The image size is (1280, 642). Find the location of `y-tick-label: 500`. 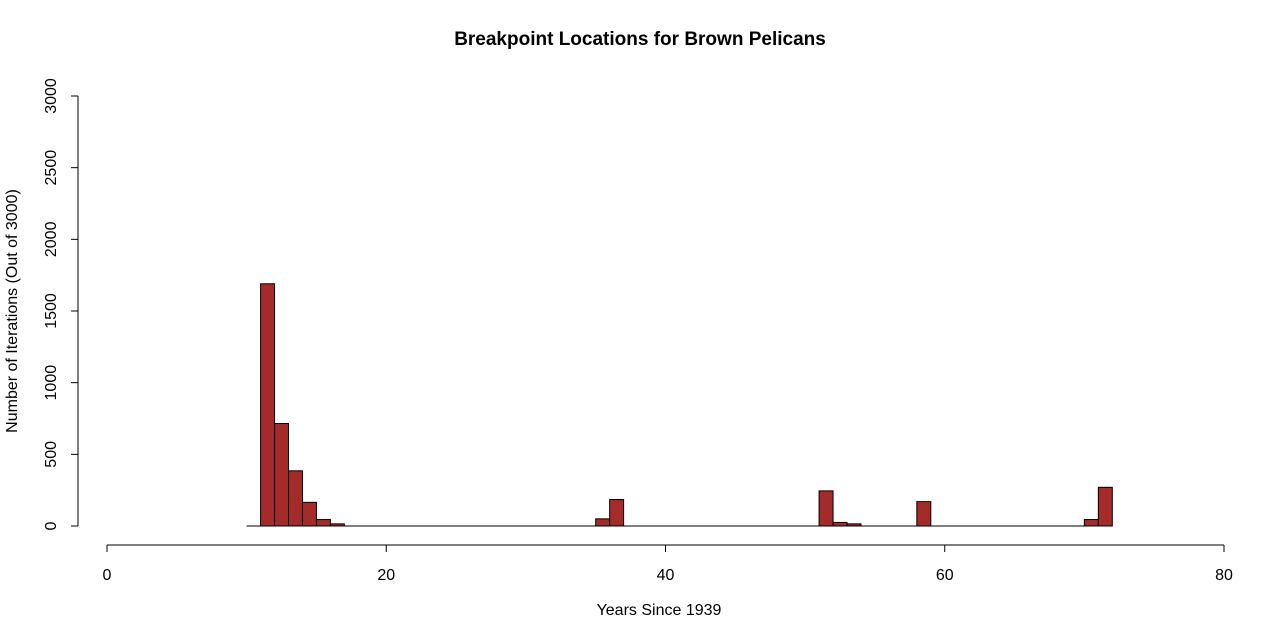

y-tick-label: 500 is located at coordinates (51, 454).